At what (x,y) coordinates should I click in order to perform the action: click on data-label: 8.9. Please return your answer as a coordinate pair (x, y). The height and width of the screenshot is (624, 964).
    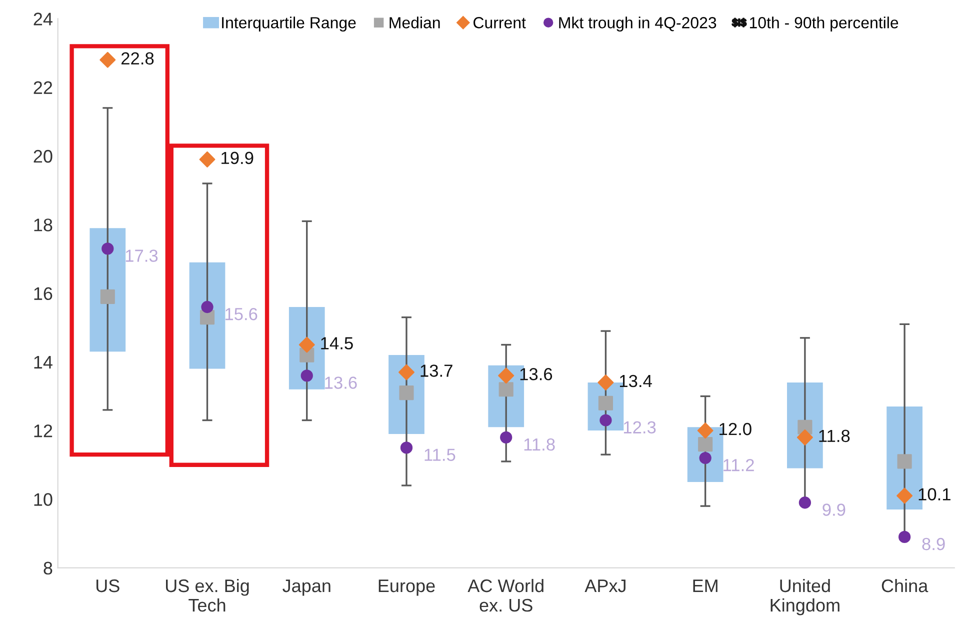
    Looking at the image, I should click on (933, 544).